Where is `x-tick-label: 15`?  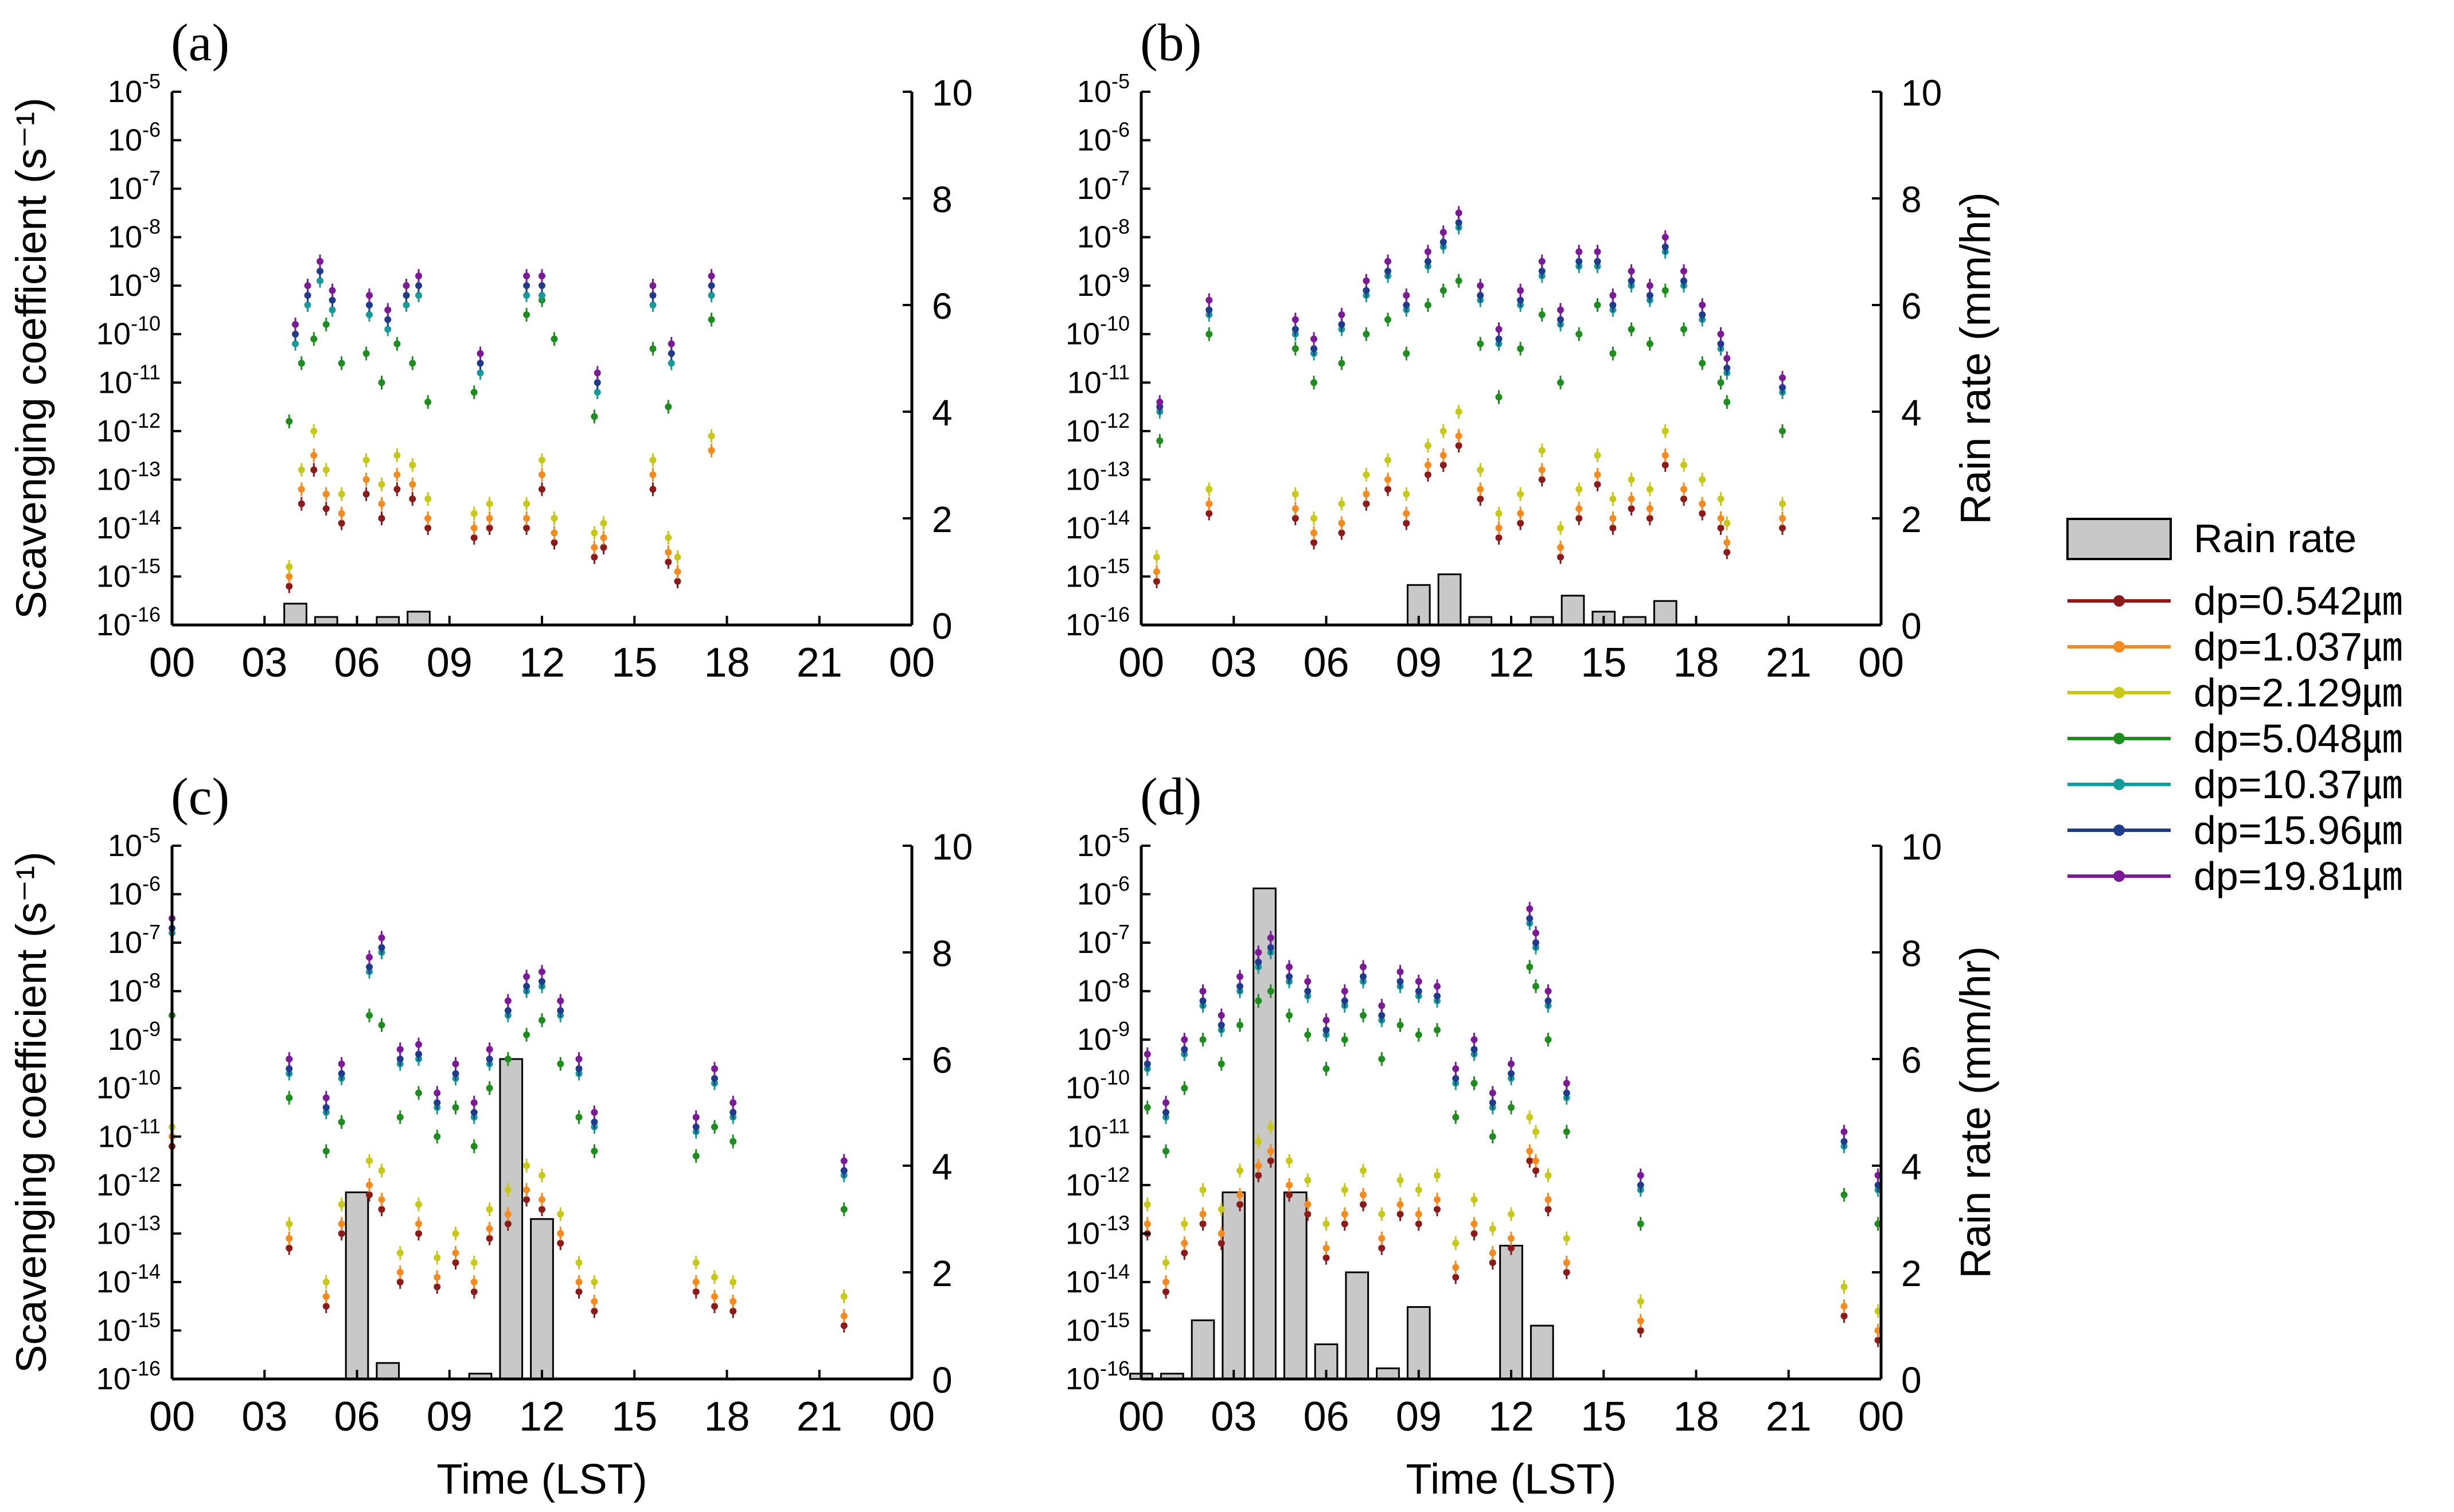
x-tick-label: 15 is located at coordinates (1603, 1417).